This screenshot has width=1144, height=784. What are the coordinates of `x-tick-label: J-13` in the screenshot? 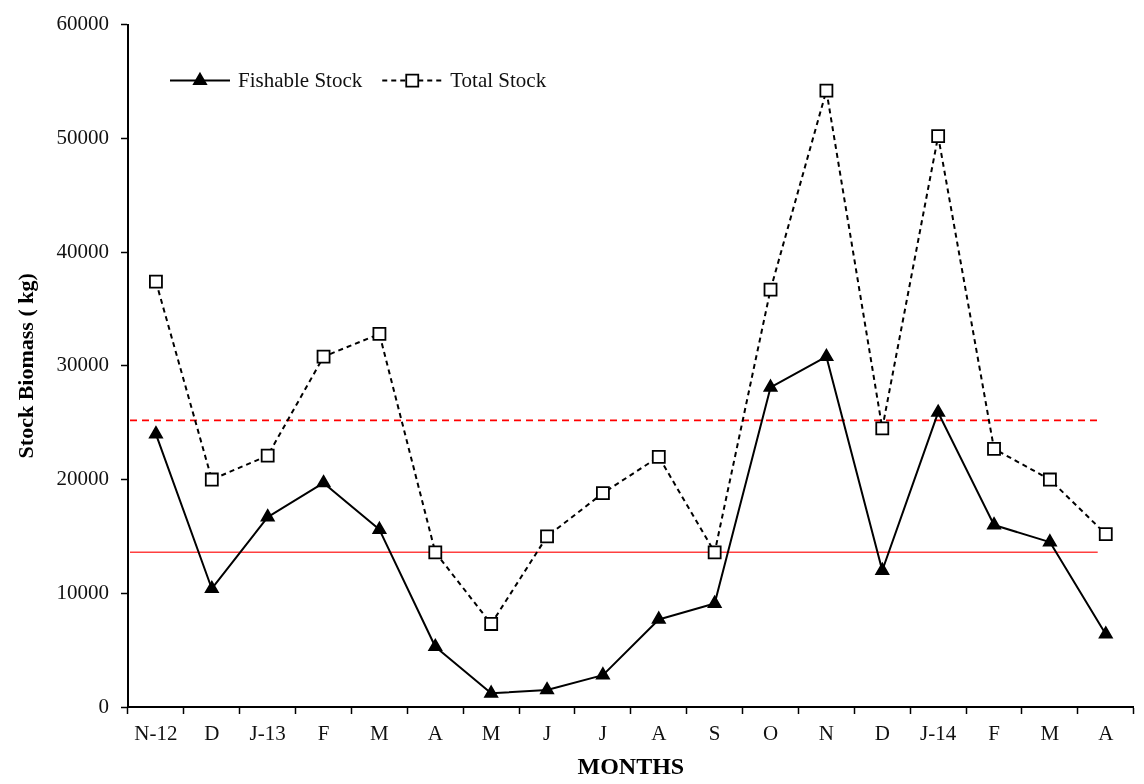 It's located at (267, 733).